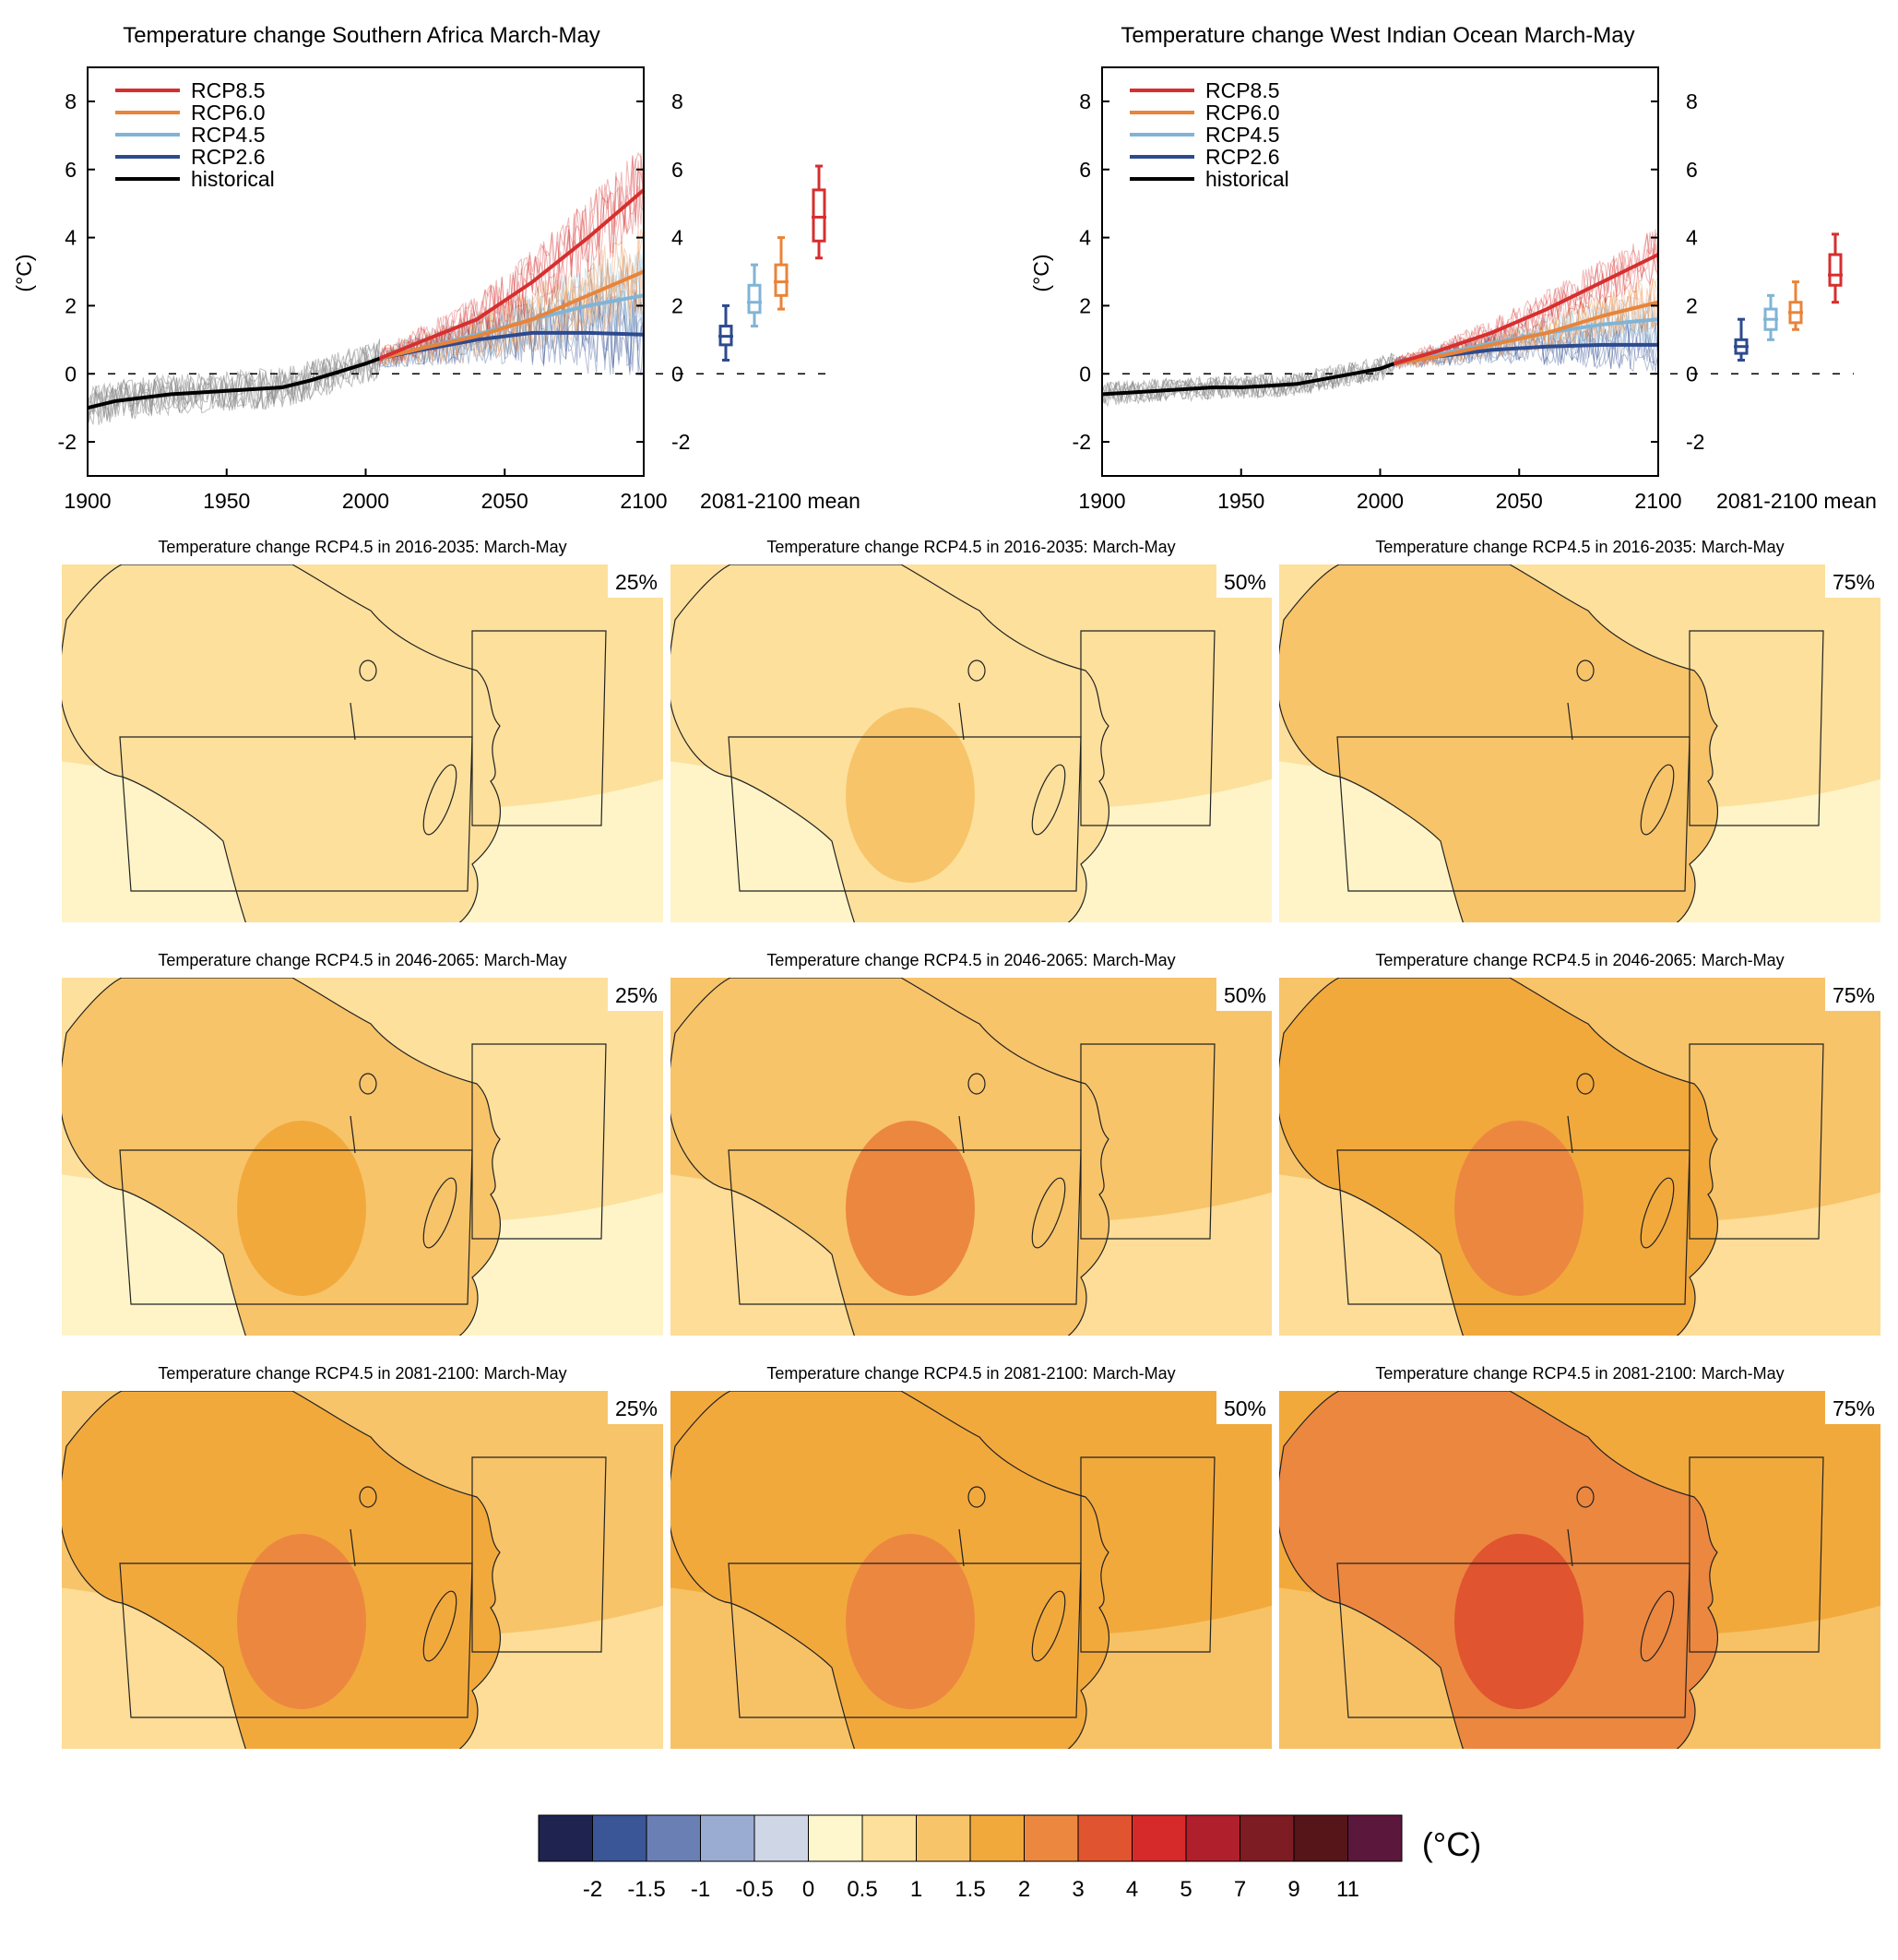 The image size is (1898, 1960). I want to click on colorbar-label: -1.5, so click(646, 1889).